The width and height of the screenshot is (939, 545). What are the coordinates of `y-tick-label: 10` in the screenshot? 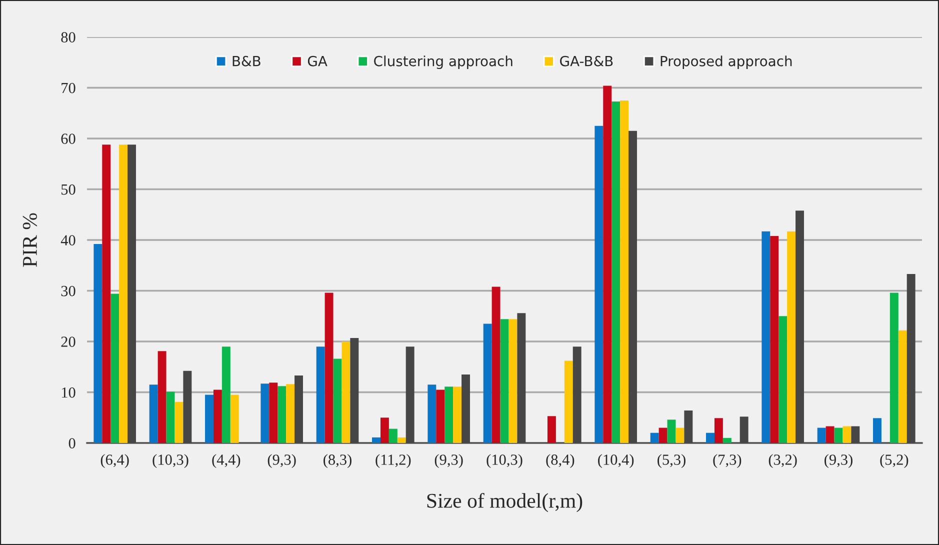 It's located at (69, 392).